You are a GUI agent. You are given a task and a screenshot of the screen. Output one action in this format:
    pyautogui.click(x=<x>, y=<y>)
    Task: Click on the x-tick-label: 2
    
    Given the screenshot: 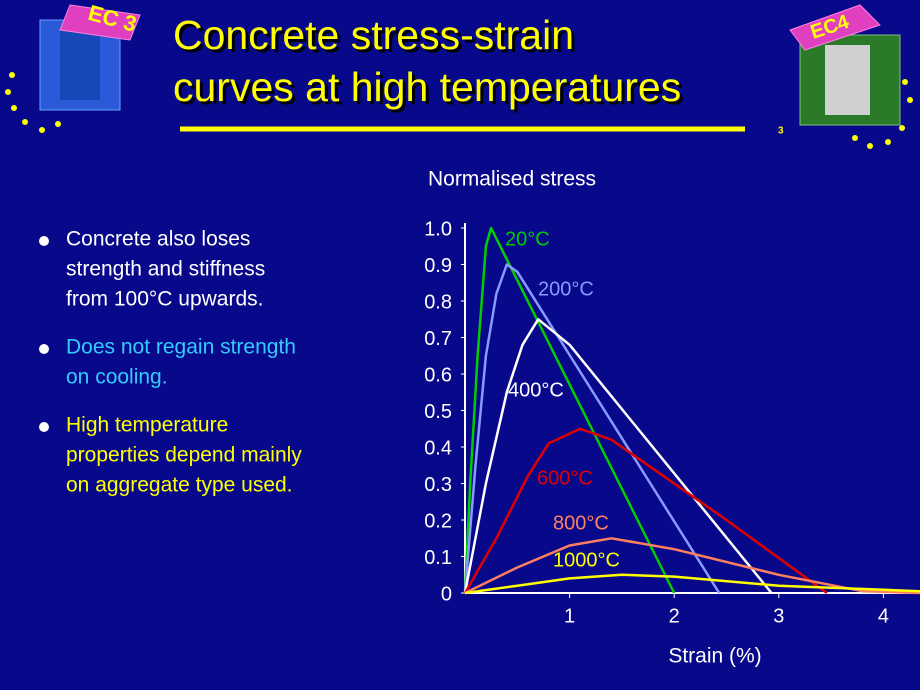 What is the action you would take?
    pyautogui.click(x=674, y=616)
    